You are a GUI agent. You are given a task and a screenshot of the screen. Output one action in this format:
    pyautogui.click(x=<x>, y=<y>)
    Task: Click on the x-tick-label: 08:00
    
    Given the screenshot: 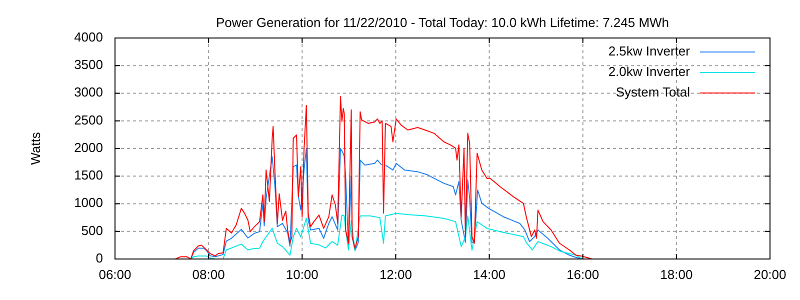 What is the action you would take?
    pyautogui.click(x=208, y=274)
    